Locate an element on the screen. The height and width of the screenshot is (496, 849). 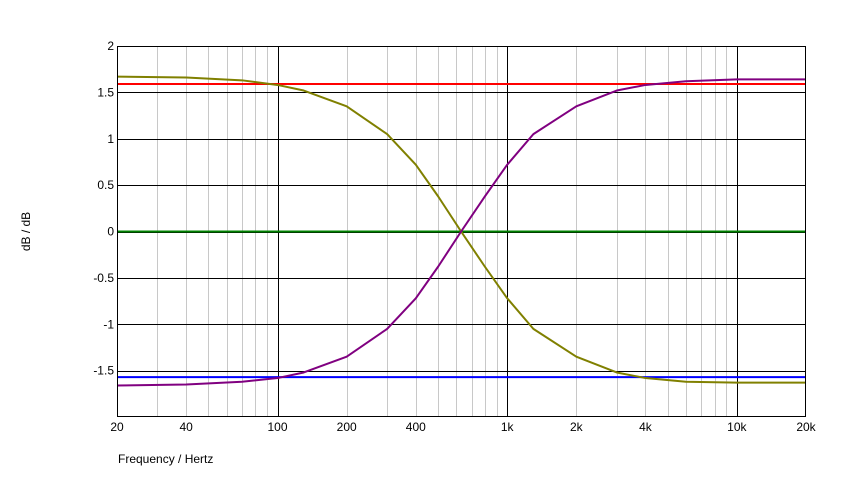
x-tick-label: 4k is located at coordinates (646, 427).